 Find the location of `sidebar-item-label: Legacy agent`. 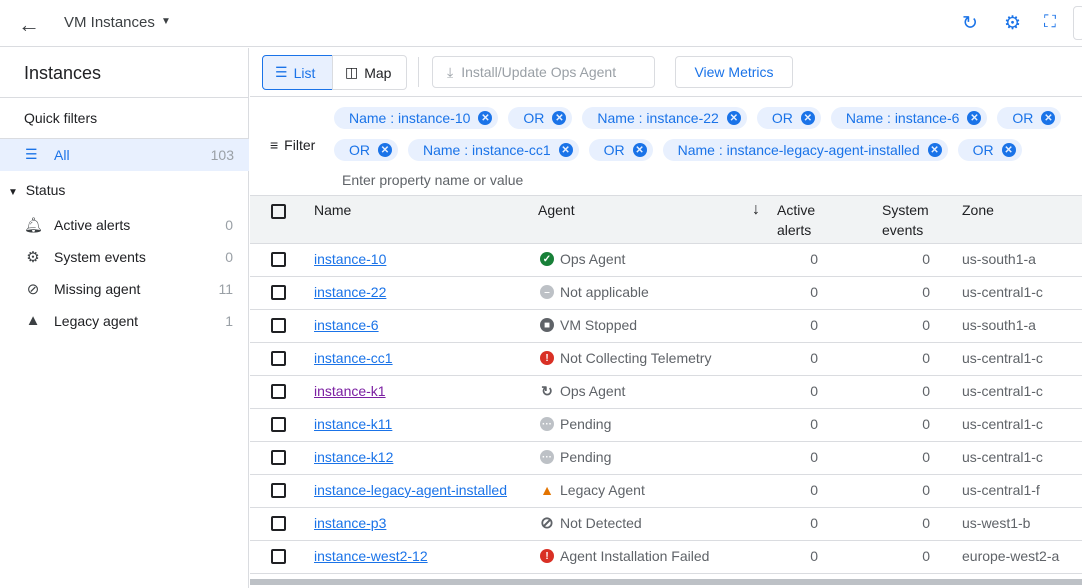

sidebar-item-label: Legacy agent is located at coordinates (96, 321).